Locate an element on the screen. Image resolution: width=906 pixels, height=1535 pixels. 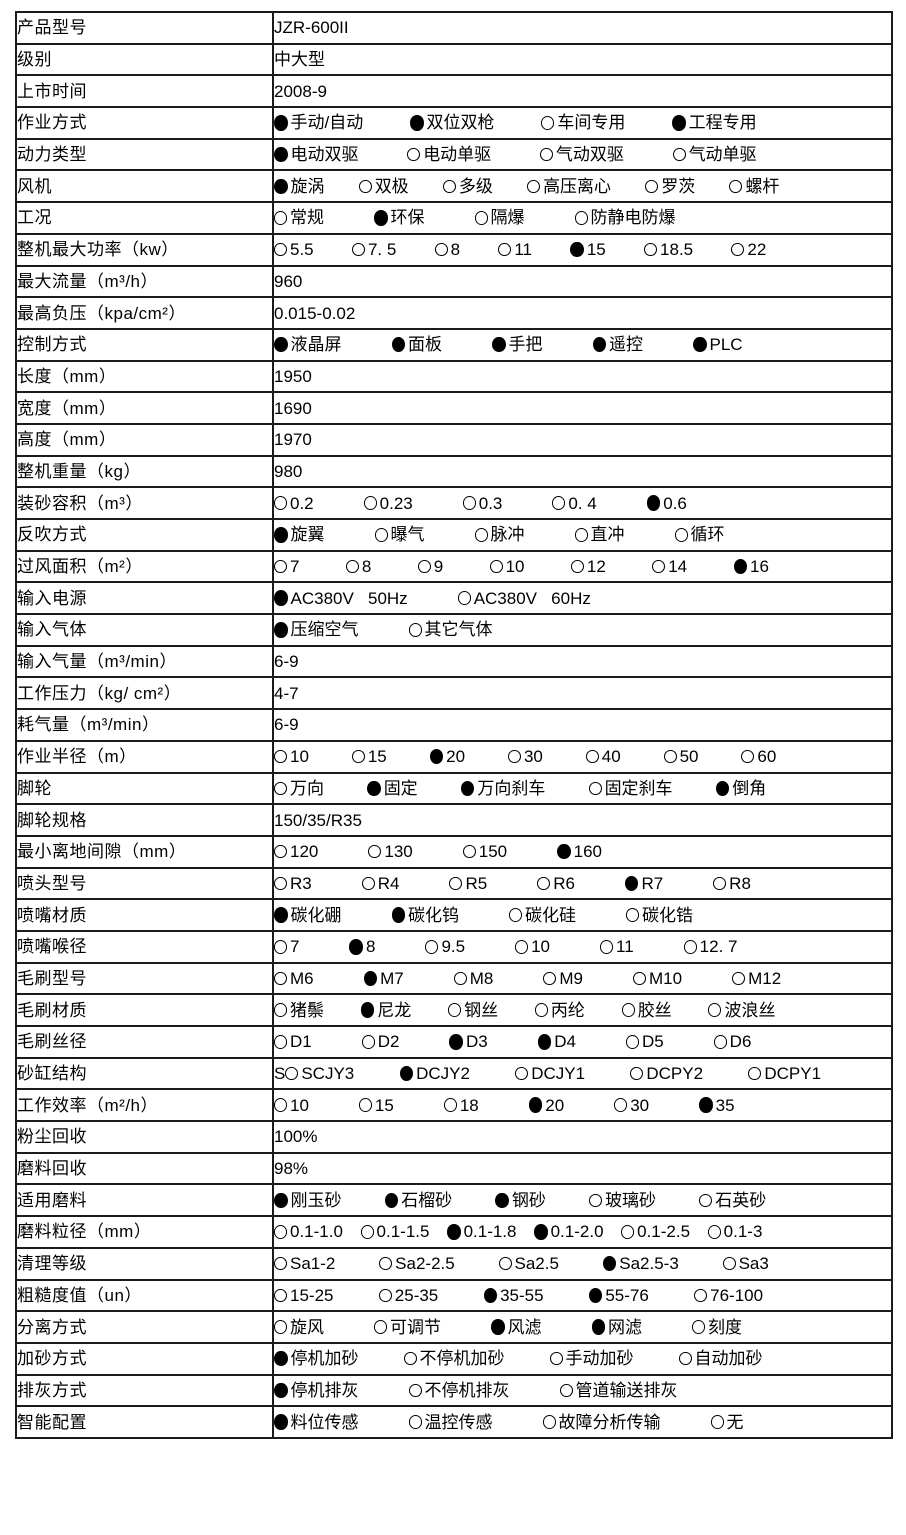
spec-label: 整机重量（kg） is located at coordinates (144, 471).